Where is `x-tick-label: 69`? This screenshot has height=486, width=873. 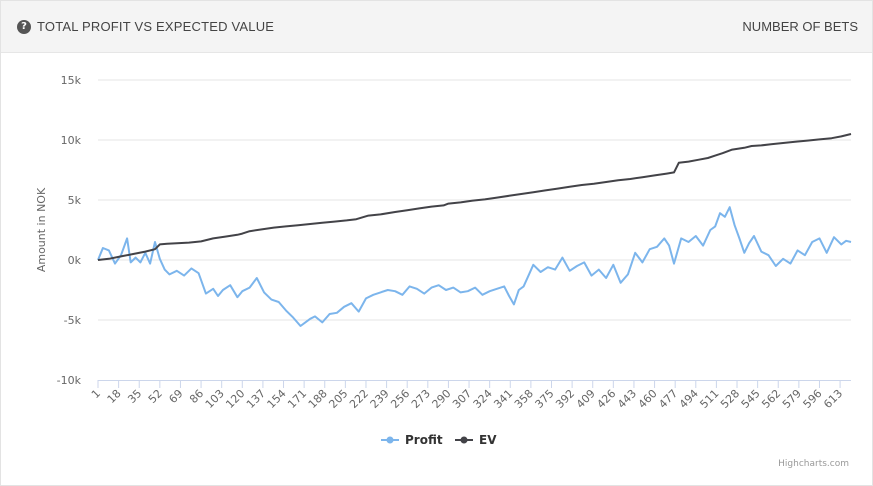
x-tick-label: 69 is located at coordinates (175, 396).